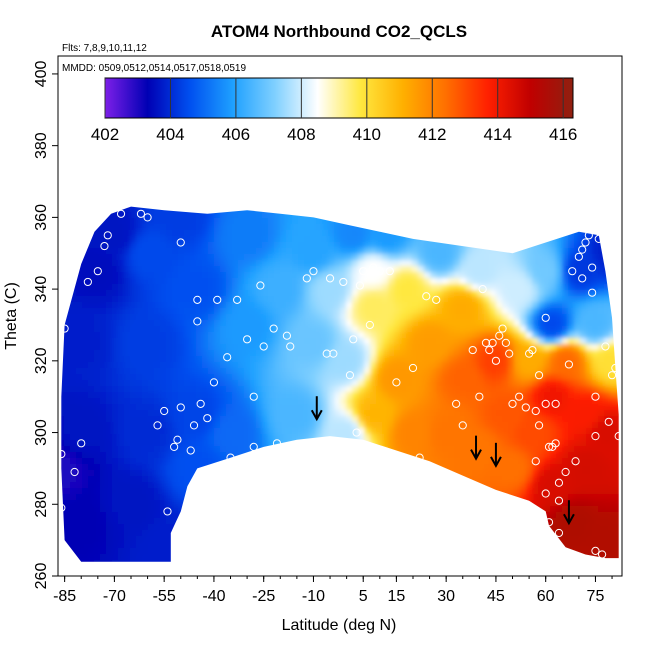  What do you see at coordinates (11, 316) in the screenshot?
I see `y-axis-label: Theta (C)` at bounding box center [11, 316].